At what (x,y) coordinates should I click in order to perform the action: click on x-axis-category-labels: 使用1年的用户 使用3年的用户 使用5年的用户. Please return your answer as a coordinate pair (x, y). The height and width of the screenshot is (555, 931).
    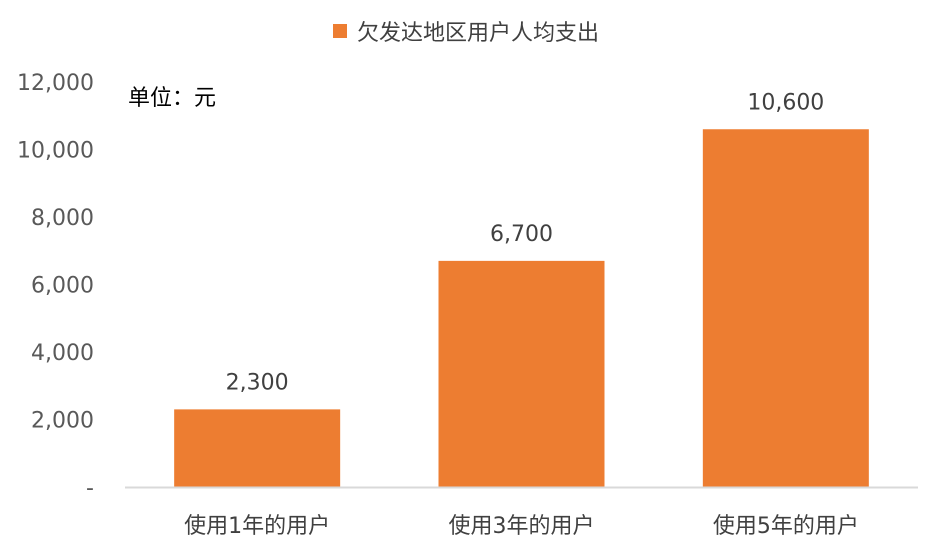
    Looking at the image, I should click on (521, 526).